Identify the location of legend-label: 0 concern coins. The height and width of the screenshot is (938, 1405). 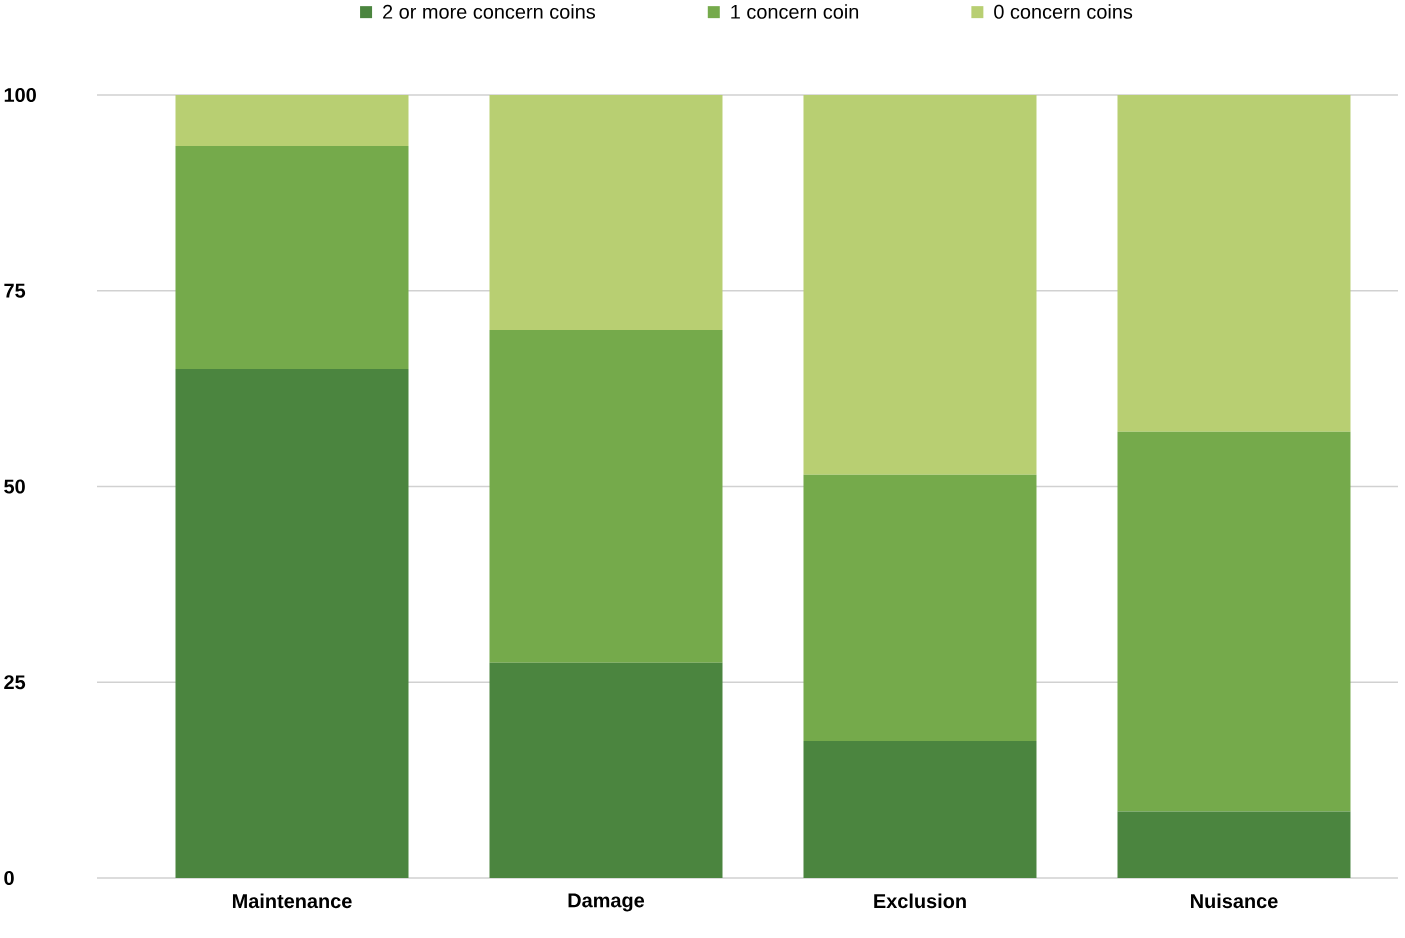
(1063, 11).